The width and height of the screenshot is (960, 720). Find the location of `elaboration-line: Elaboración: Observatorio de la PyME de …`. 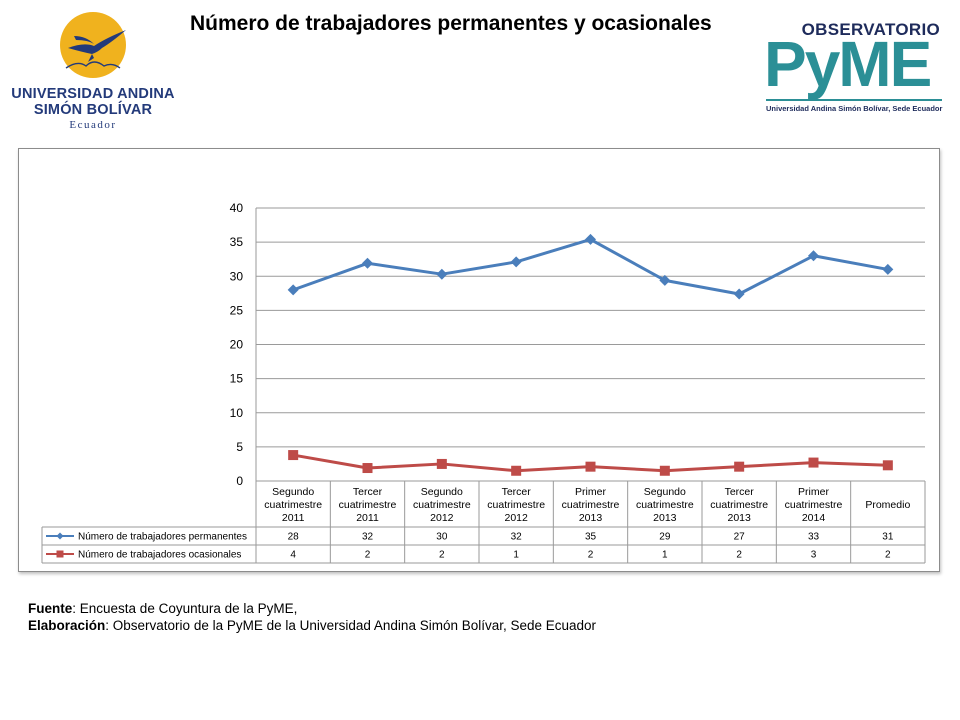

elaboration-line: Elaboración: Observatorio de la PyME de … is located at coordinates (478, 625).